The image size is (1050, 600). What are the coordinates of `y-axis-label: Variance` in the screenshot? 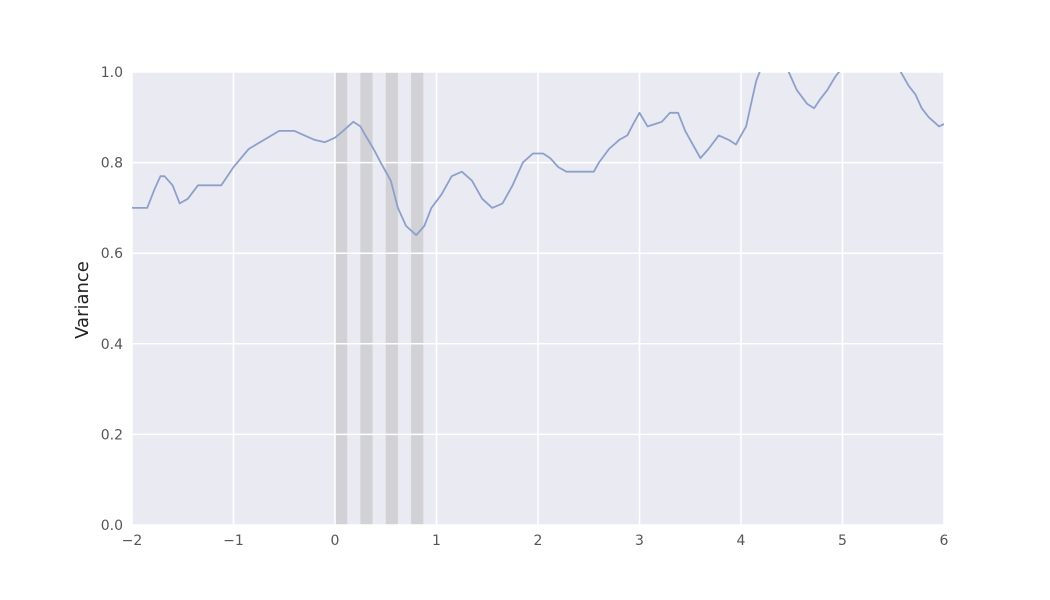 It's located at (82, 300).